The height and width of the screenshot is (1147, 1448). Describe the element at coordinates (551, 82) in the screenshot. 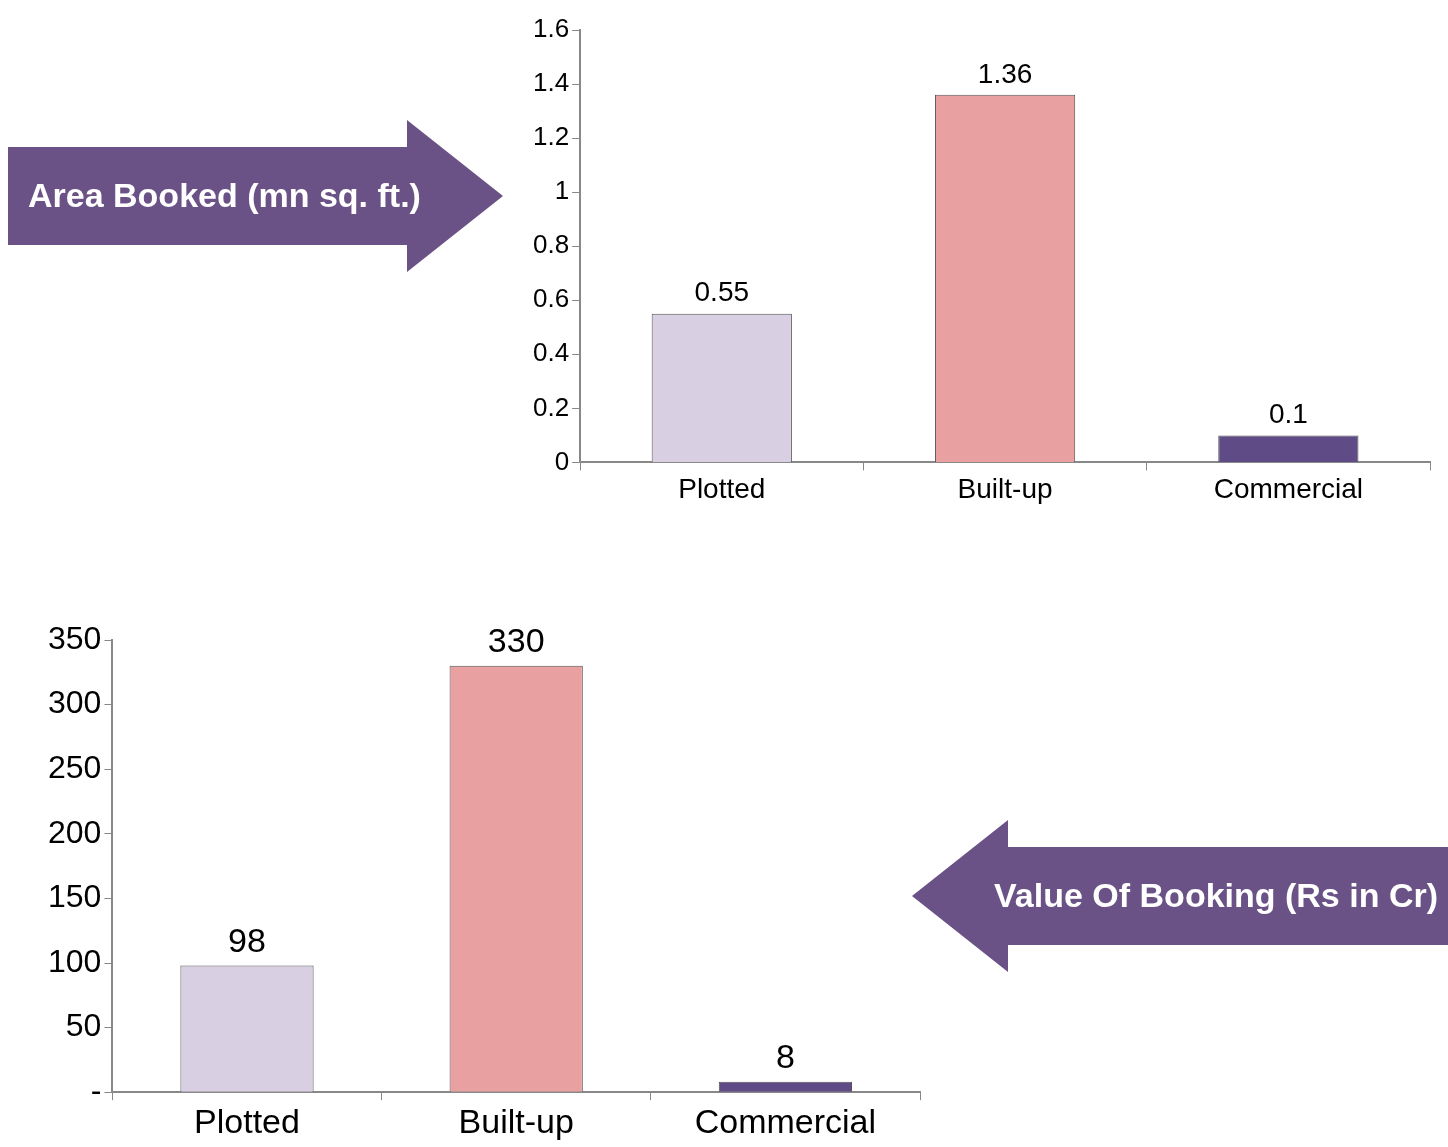

I see `y-tick-label: 1.4` at that location.